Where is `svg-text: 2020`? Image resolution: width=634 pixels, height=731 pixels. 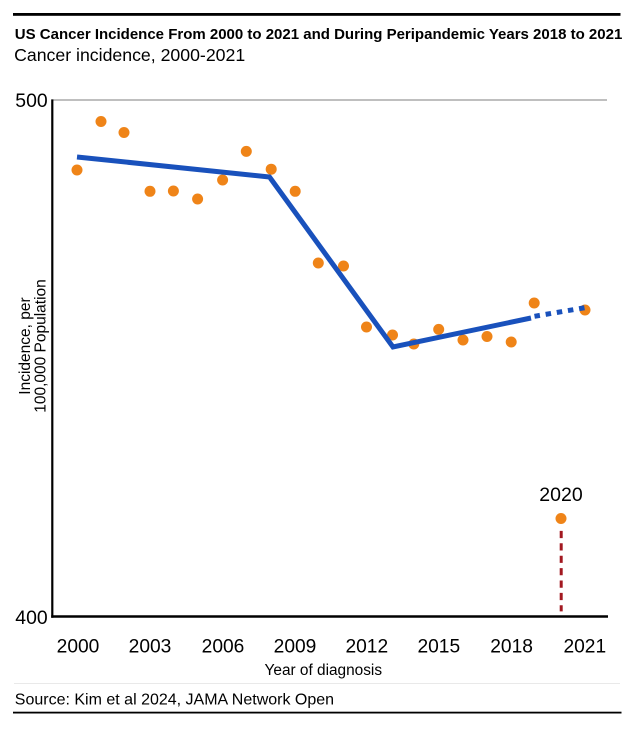 svg-text: 2020 is located at coordinates (561, 495).